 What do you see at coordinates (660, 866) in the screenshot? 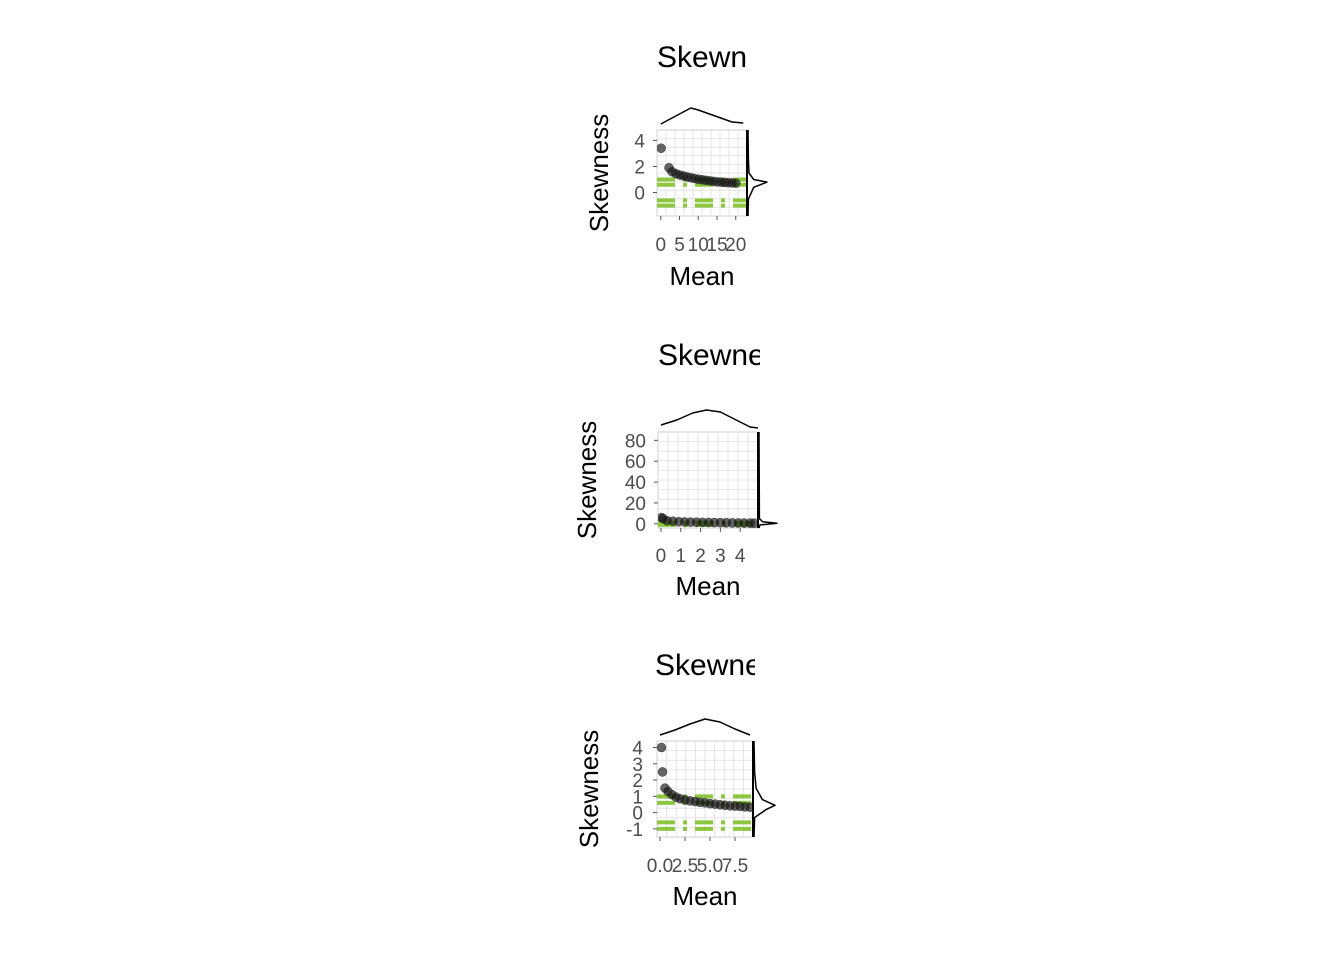
I see `x-tick-label: 0.0` at bounding box center [660, 866].